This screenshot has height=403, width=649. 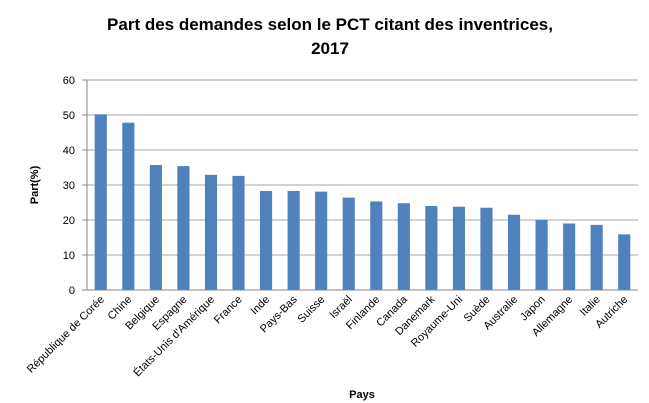 What do you see at coordinates (261, 306) in the screenshot?
I see `x-tick-label: Inde` at bounding box center [261, 306].